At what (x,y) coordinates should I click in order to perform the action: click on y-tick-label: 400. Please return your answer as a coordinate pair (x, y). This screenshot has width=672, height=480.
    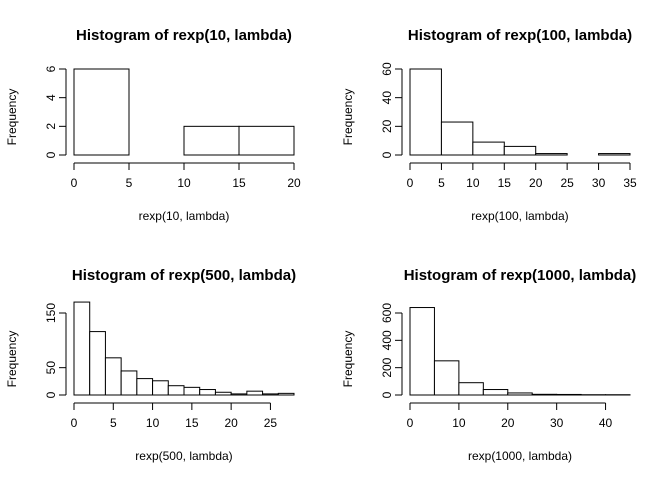
    Looking at the image, I should click on (387, 340).